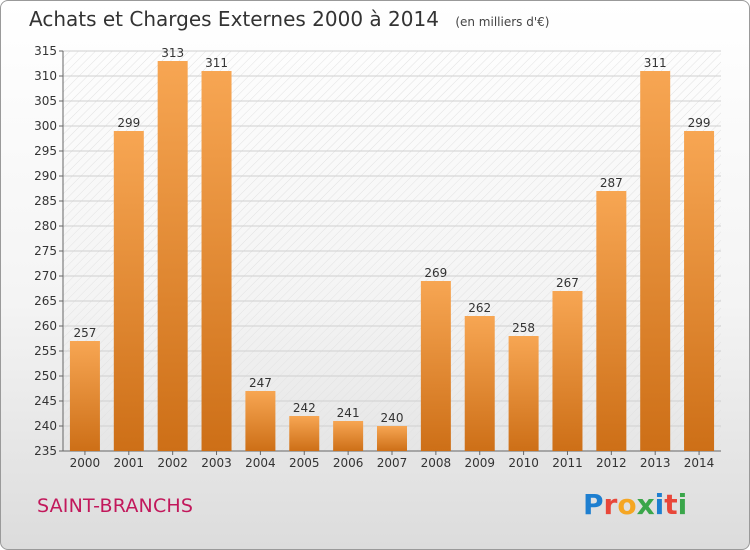 Image resolution: width=750 pixels, height=550 pixels. What do you see at coordinates (479, 463) in the screenshot?
I see `x-tick-label: 2009` at bounding box center [479, 463].